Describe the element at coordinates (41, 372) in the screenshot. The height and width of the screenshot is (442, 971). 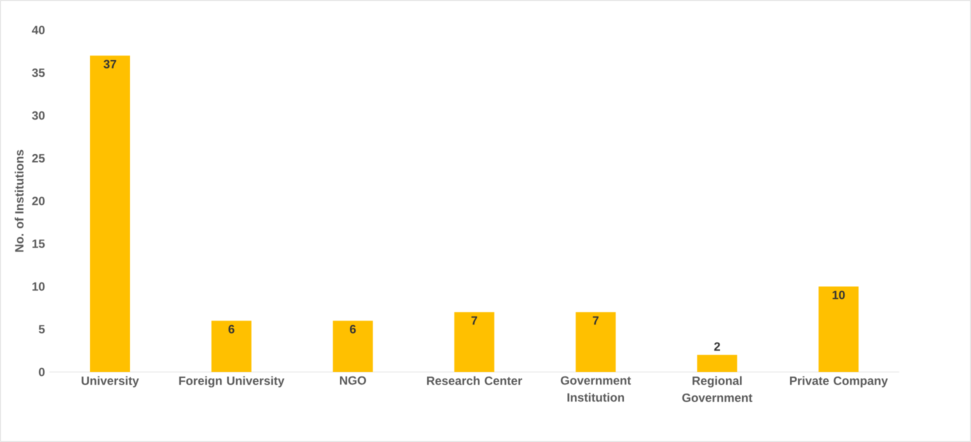
I see `y-tick-label: 0` at that location.